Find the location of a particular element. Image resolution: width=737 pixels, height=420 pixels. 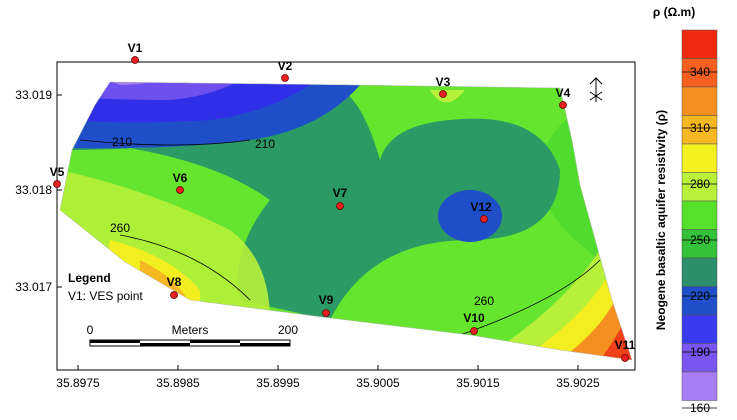

colorbar-tick-label: 190 is located at coordinates (700, 352).